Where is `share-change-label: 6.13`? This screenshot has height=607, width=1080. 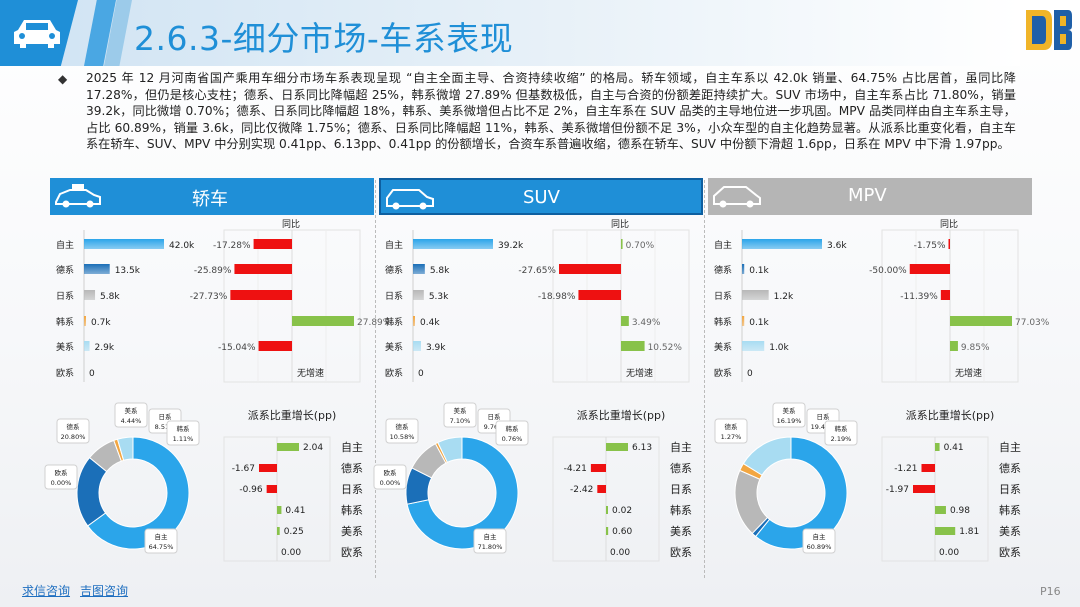 share-change-label: 6.13 is located at coordinates (642, 448).